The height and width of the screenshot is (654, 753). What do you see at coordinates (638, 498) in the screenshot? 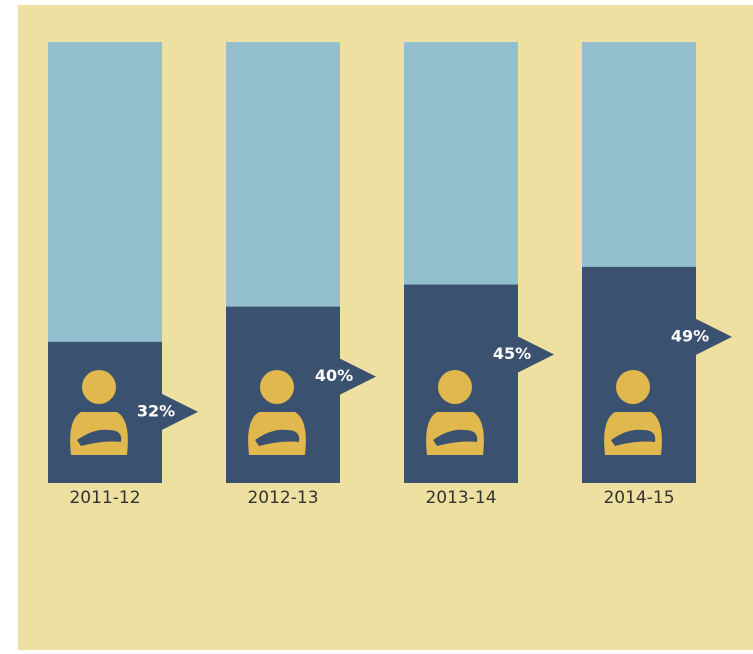
I see `x-tick-label: 2014-15` at bounding box center [638, 498].